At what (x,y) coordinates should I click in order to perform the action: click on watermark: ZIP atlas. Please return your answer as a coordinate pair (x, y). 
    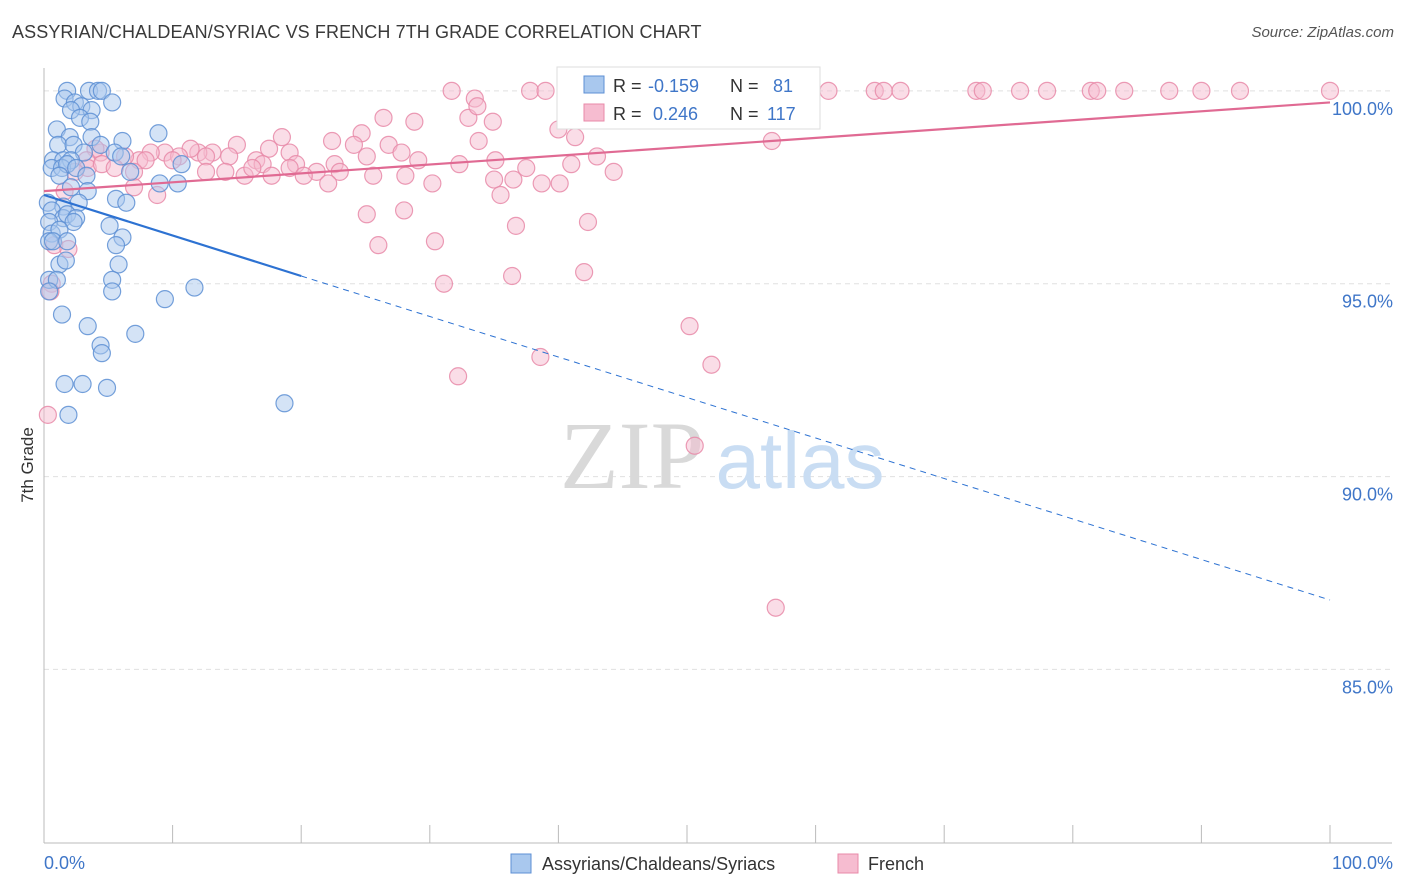
    Looking at the image, I should click on (722, 455).